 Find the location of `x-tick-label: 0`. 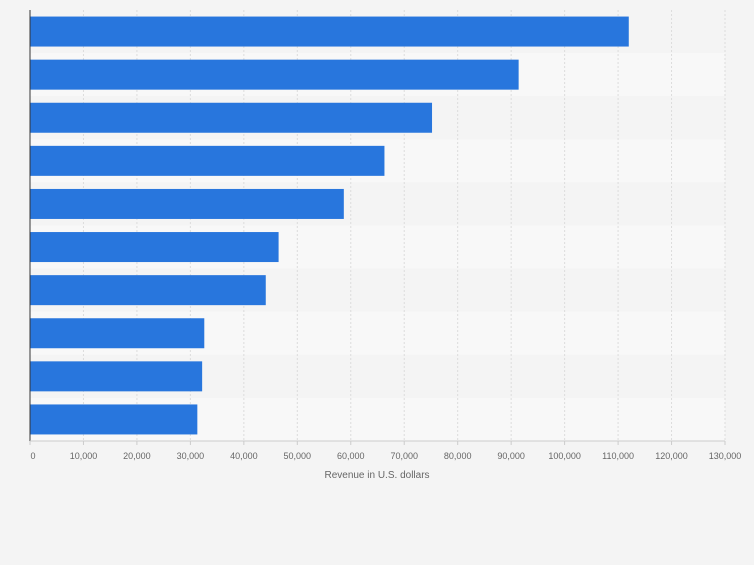

x-tick-label: 0 is located at coordinates (32, 456).